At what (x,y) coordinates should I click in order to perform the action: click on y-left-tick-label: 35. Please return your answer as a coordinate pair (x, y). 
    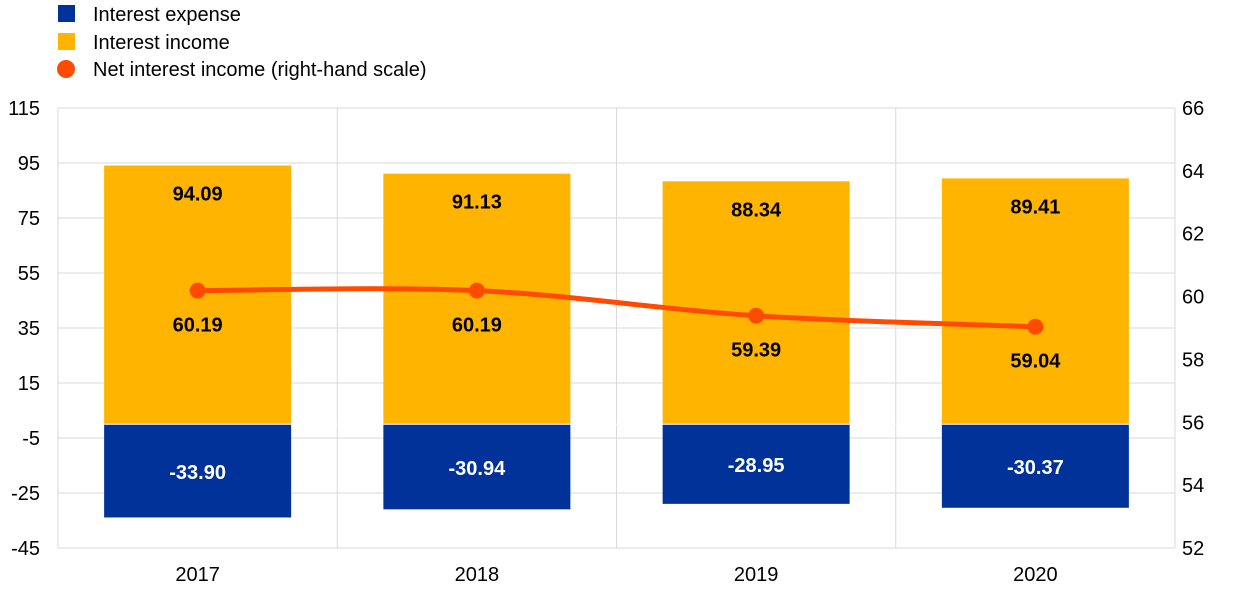
    Looking at the image, I should click on (29, 329).